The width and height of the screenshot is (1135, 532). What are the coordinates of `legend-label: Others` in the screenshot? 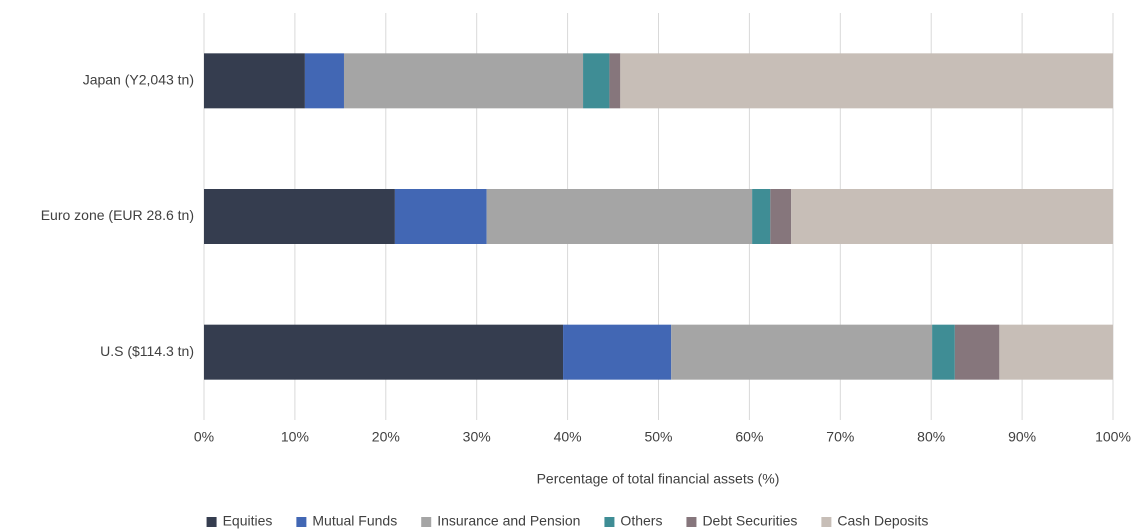 It's located at (641, 521).